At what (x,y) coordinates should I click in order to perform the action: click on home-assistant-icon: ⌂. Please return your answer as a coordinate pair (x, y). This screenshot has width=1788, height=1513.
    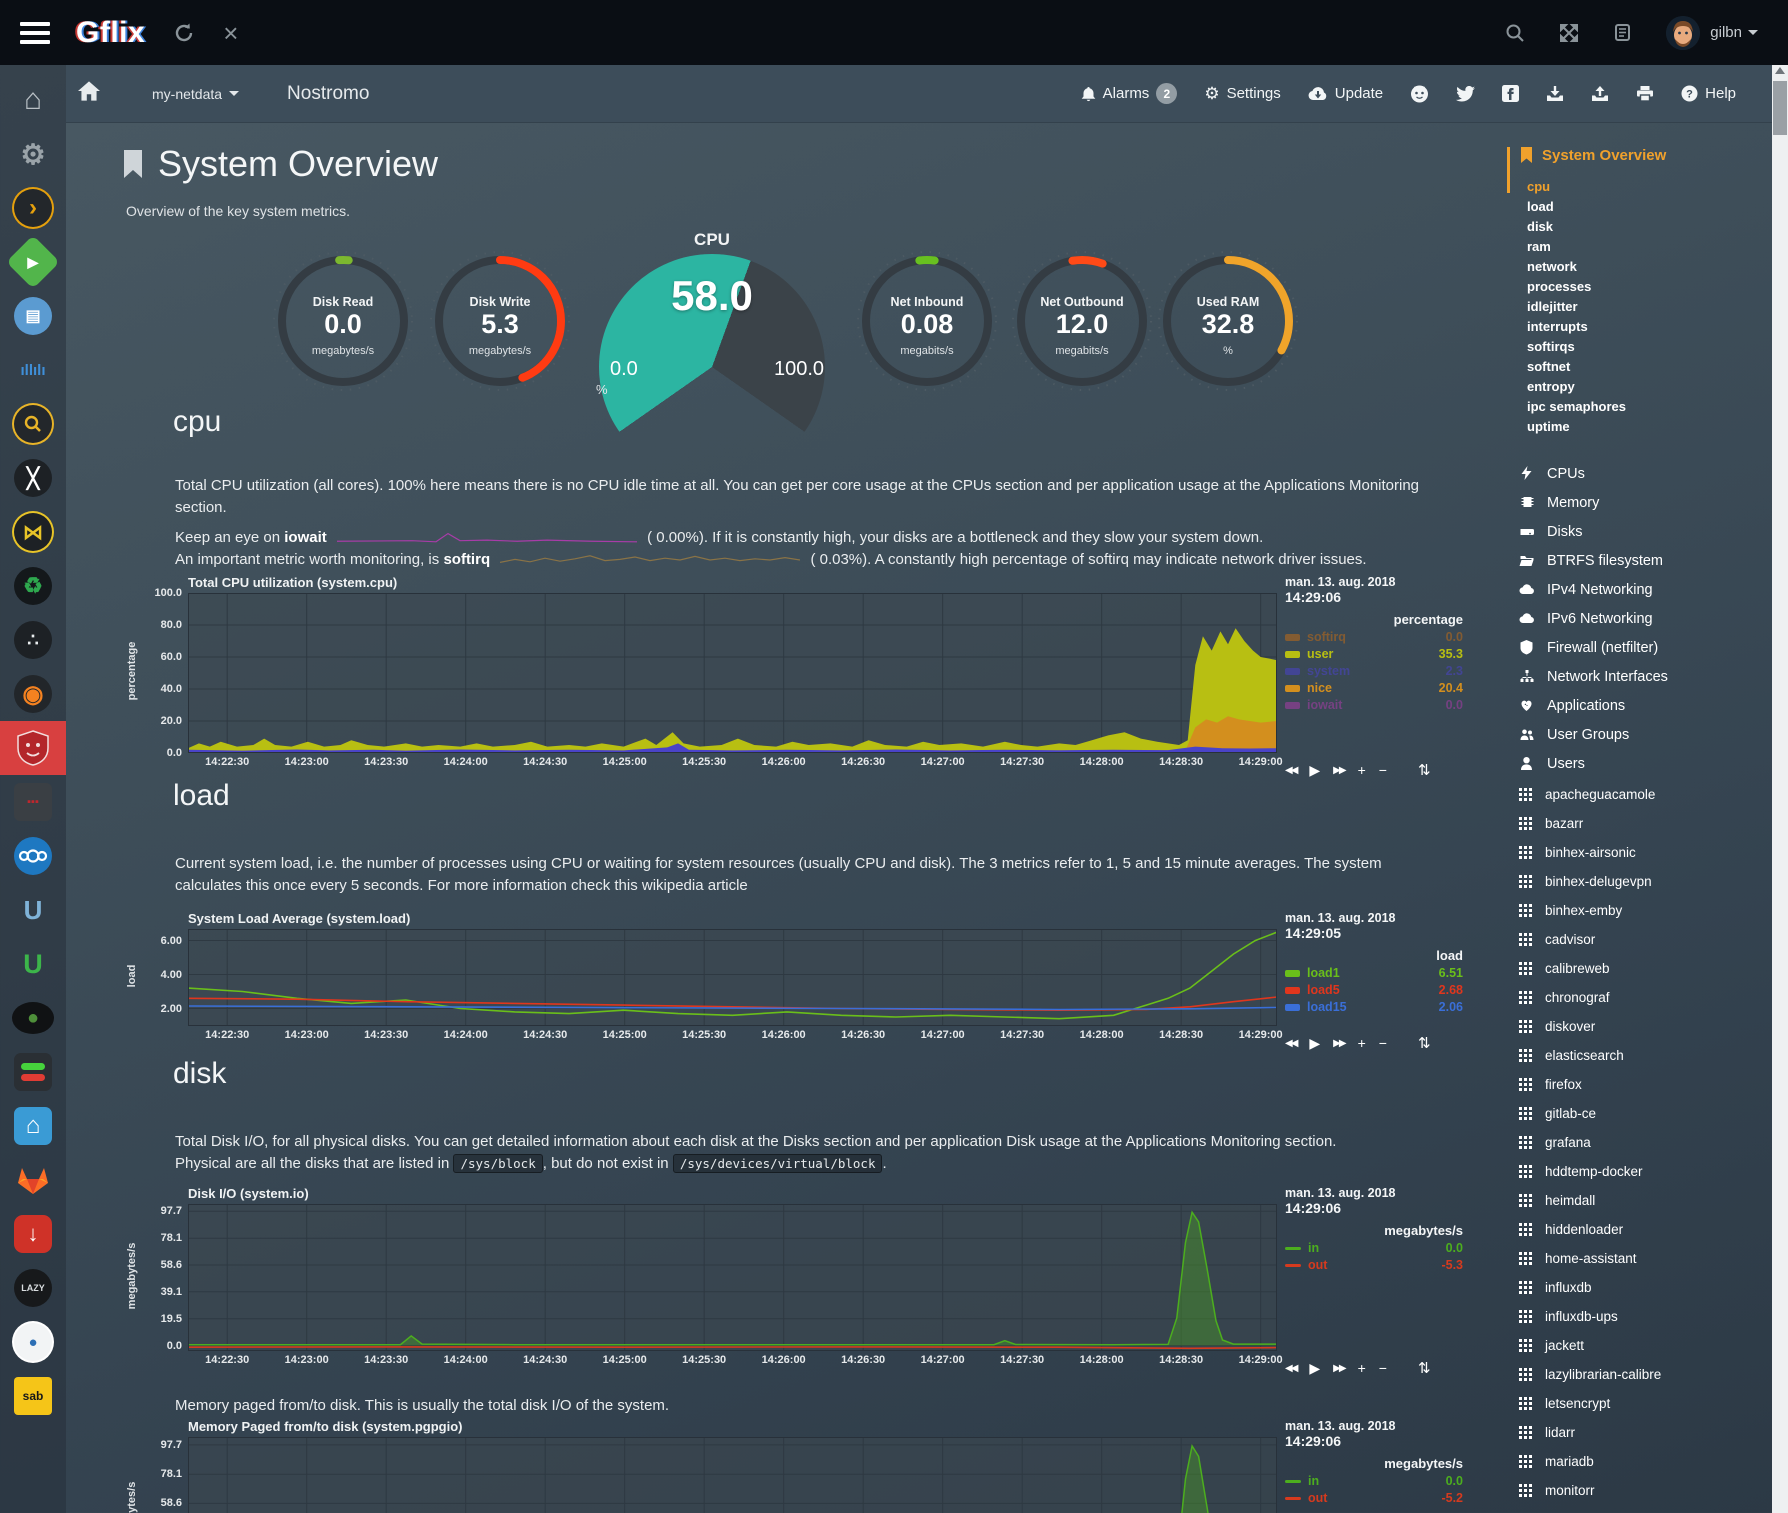
    Looking at the image, I should click on (33, 1126).